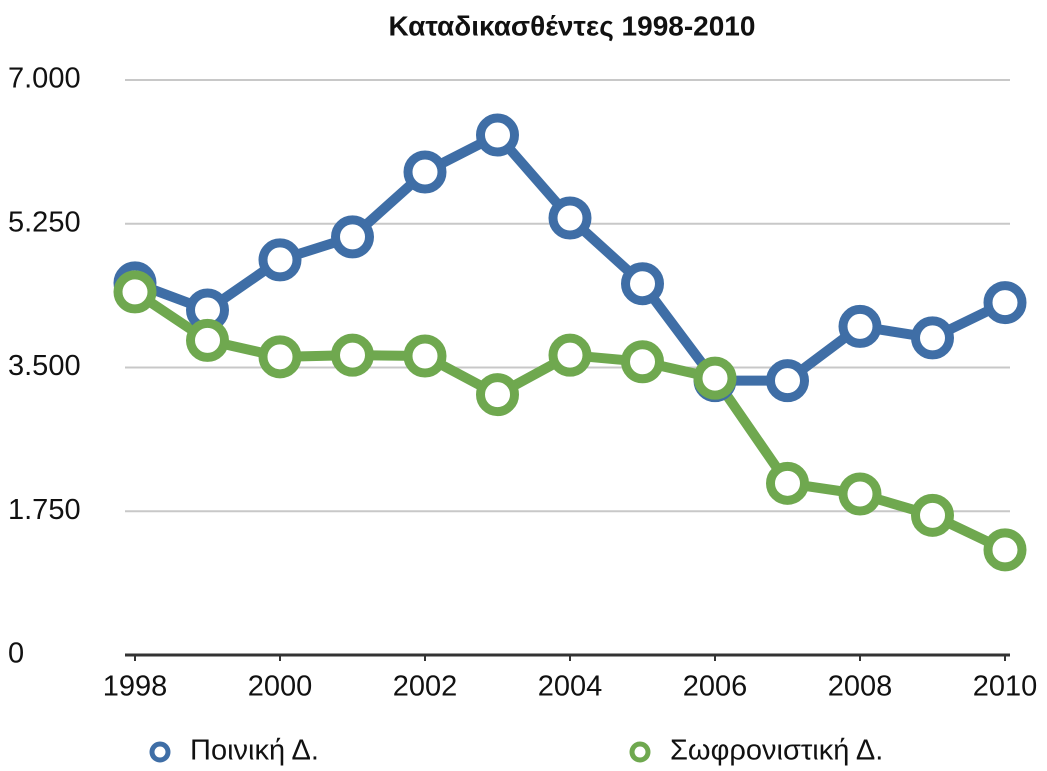 The width and height of the screenshot is (1047, 771). What do you see at coordinates (570, 687) in the screenshot?
I see `x-tick-label: 2004` at bounding box center [570, 687].